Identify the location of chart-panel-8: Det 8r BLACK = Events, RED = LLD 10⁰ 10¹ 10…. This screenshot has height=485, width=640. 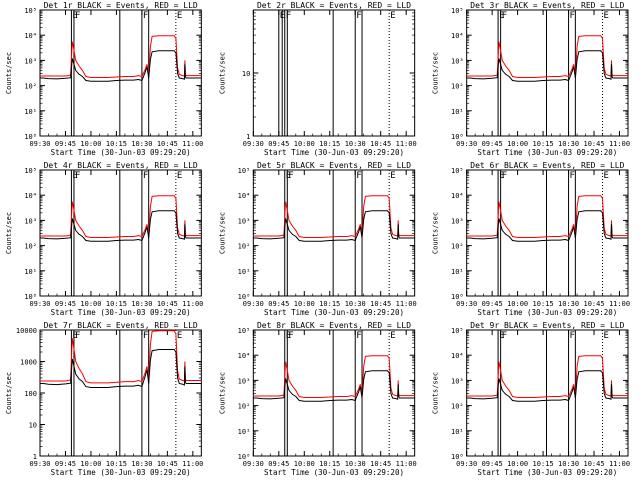
(317, 399).